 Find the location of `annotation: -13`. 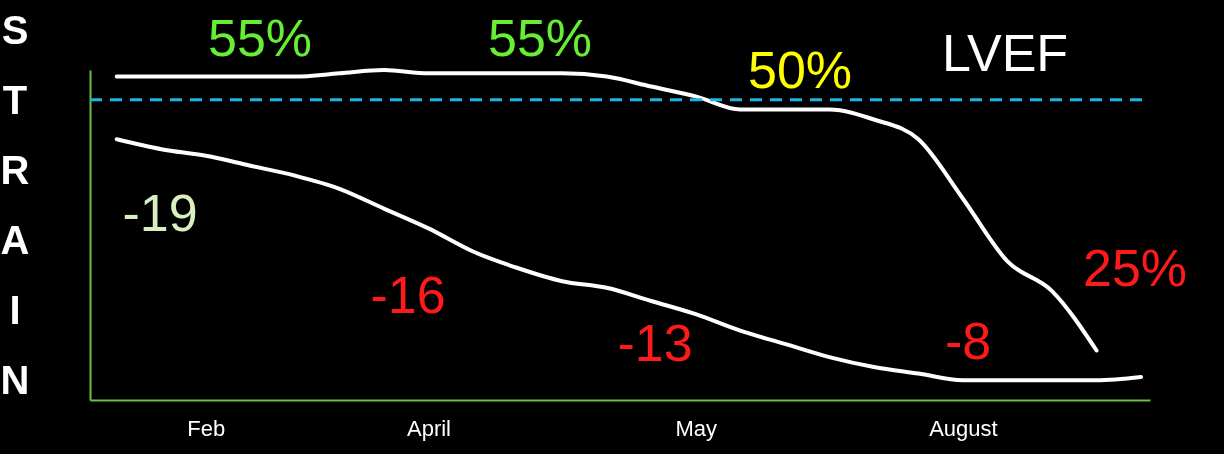

annotation: -13 is located at coordinates (655, 343).